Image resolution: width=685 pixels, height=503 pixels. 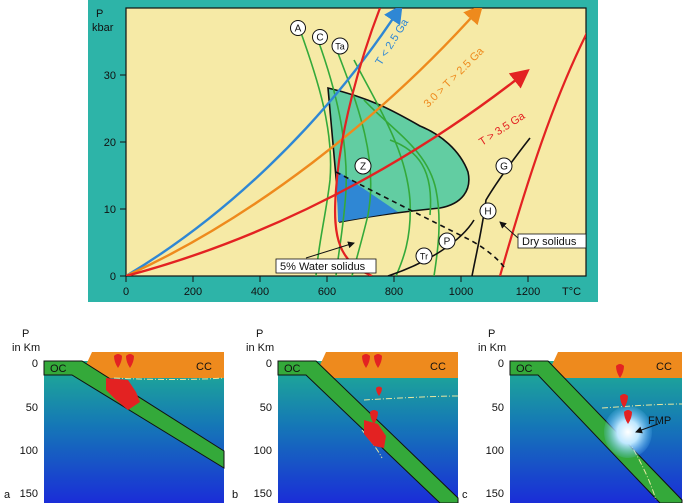 I want to click on section-c-isotherm, so click(x=642, y=470).